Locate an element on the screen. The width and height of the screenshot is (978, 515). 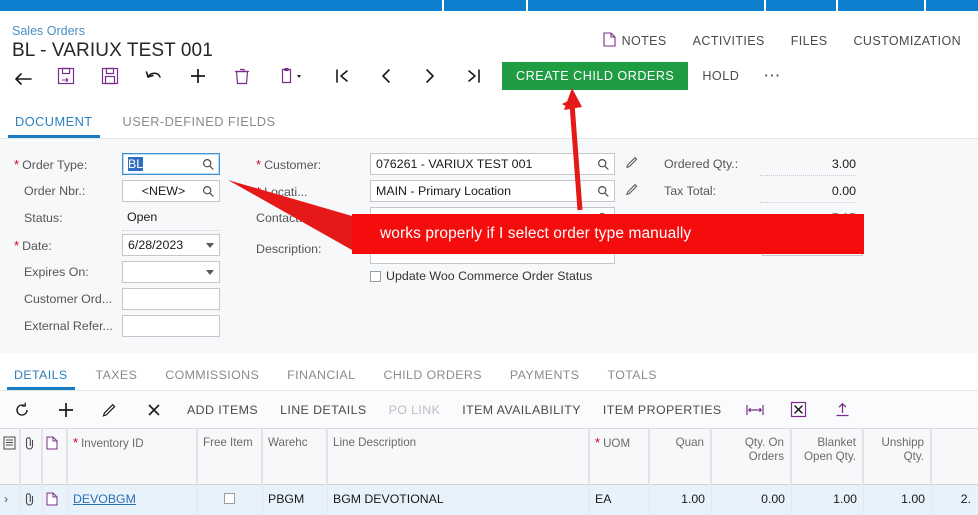
status-value: Open is located at coordinates (142, 217).